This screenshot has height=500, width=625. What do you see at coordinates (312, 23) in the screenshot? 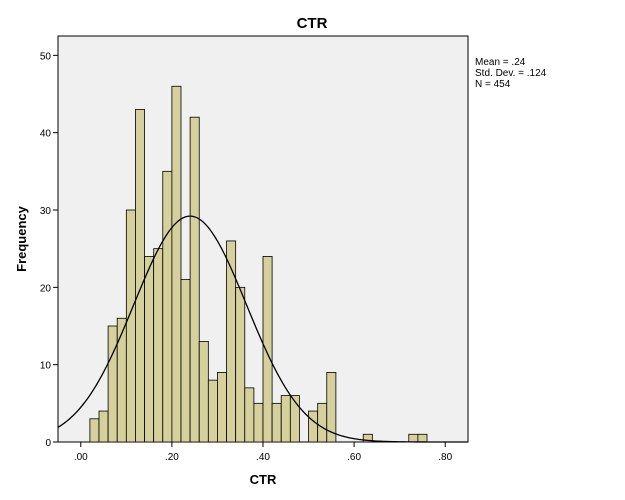
I see `chart-title: CTR` at bounding box center [312, 23].